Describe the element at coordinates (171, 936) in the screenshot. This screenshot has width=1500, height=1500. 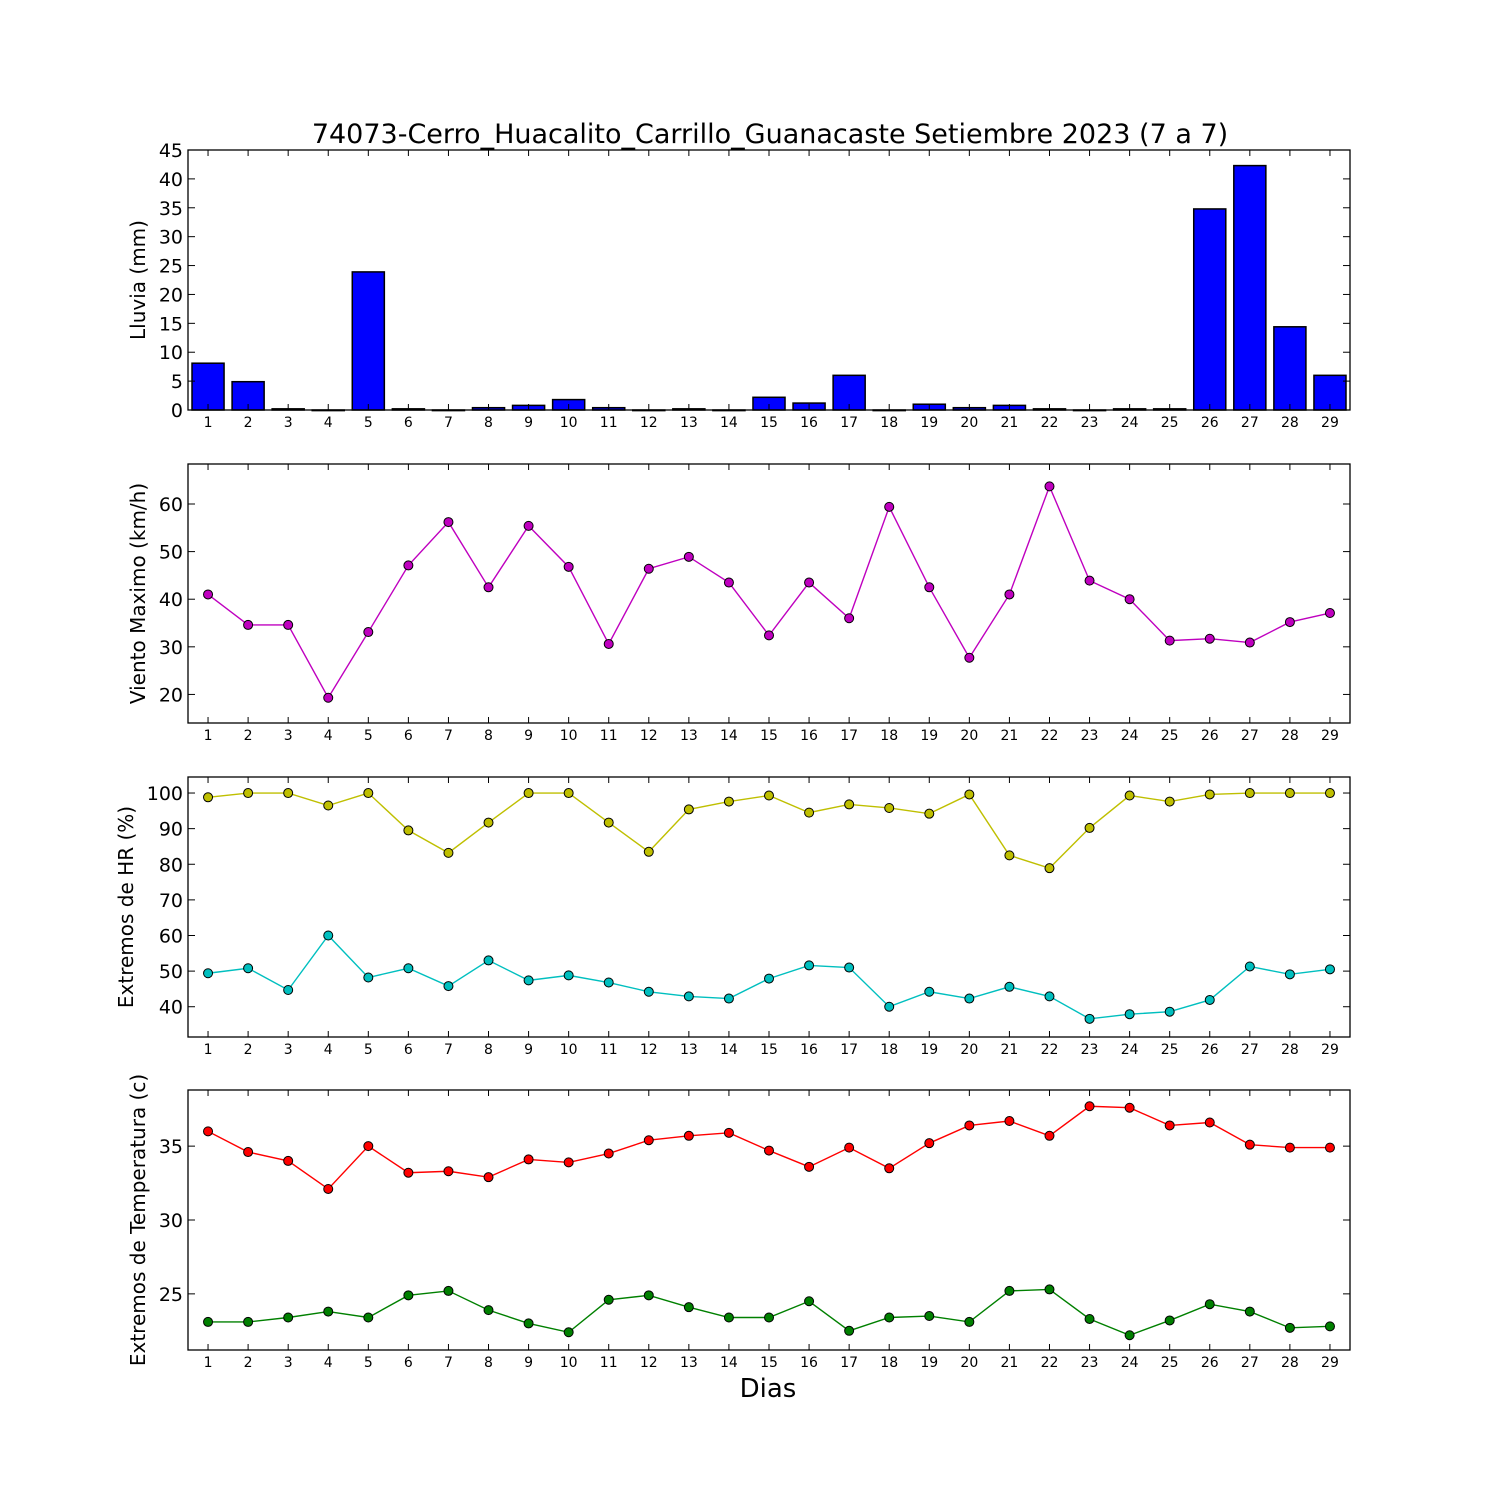
I see `y-tick-label: 60` at that location.